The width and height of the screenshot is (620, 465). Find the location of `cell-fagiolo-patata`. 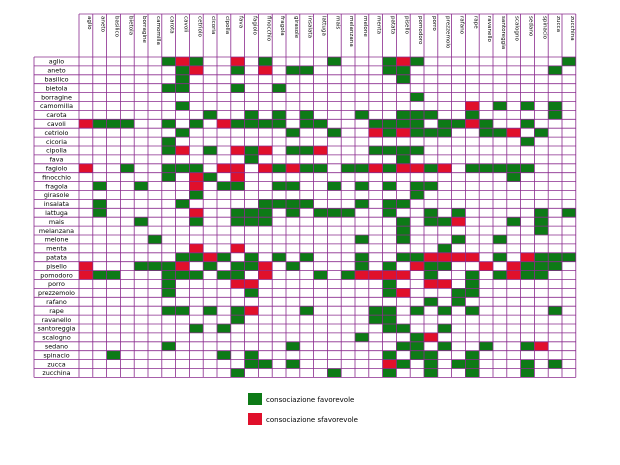

cell-fagiolo-patata is located at coordinates (389, 168).